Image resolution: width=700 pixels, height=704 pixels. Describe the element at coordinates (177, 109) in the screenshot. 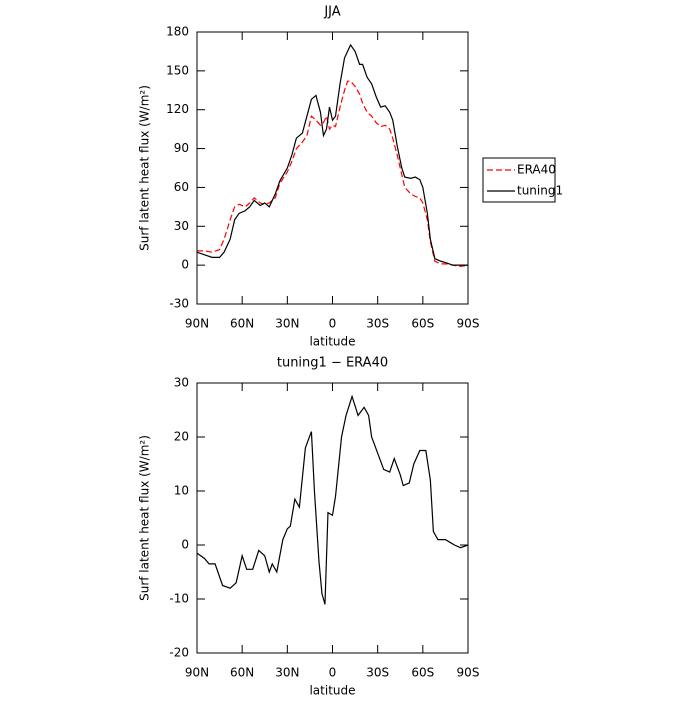

I see `y-tick-label: 120` at that location.